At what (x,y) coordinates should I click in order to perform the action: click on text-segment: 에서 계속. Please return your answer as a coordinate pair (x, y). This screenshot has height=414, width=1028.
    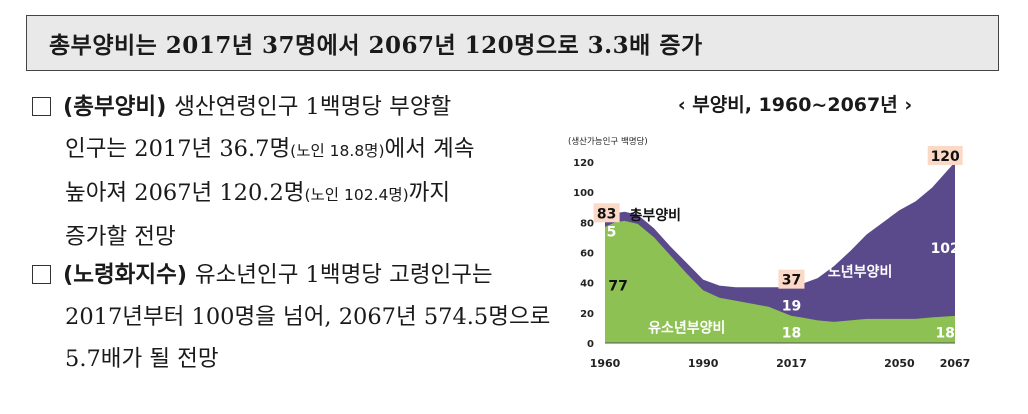
    Looking at the image, I should click on (429, 149).